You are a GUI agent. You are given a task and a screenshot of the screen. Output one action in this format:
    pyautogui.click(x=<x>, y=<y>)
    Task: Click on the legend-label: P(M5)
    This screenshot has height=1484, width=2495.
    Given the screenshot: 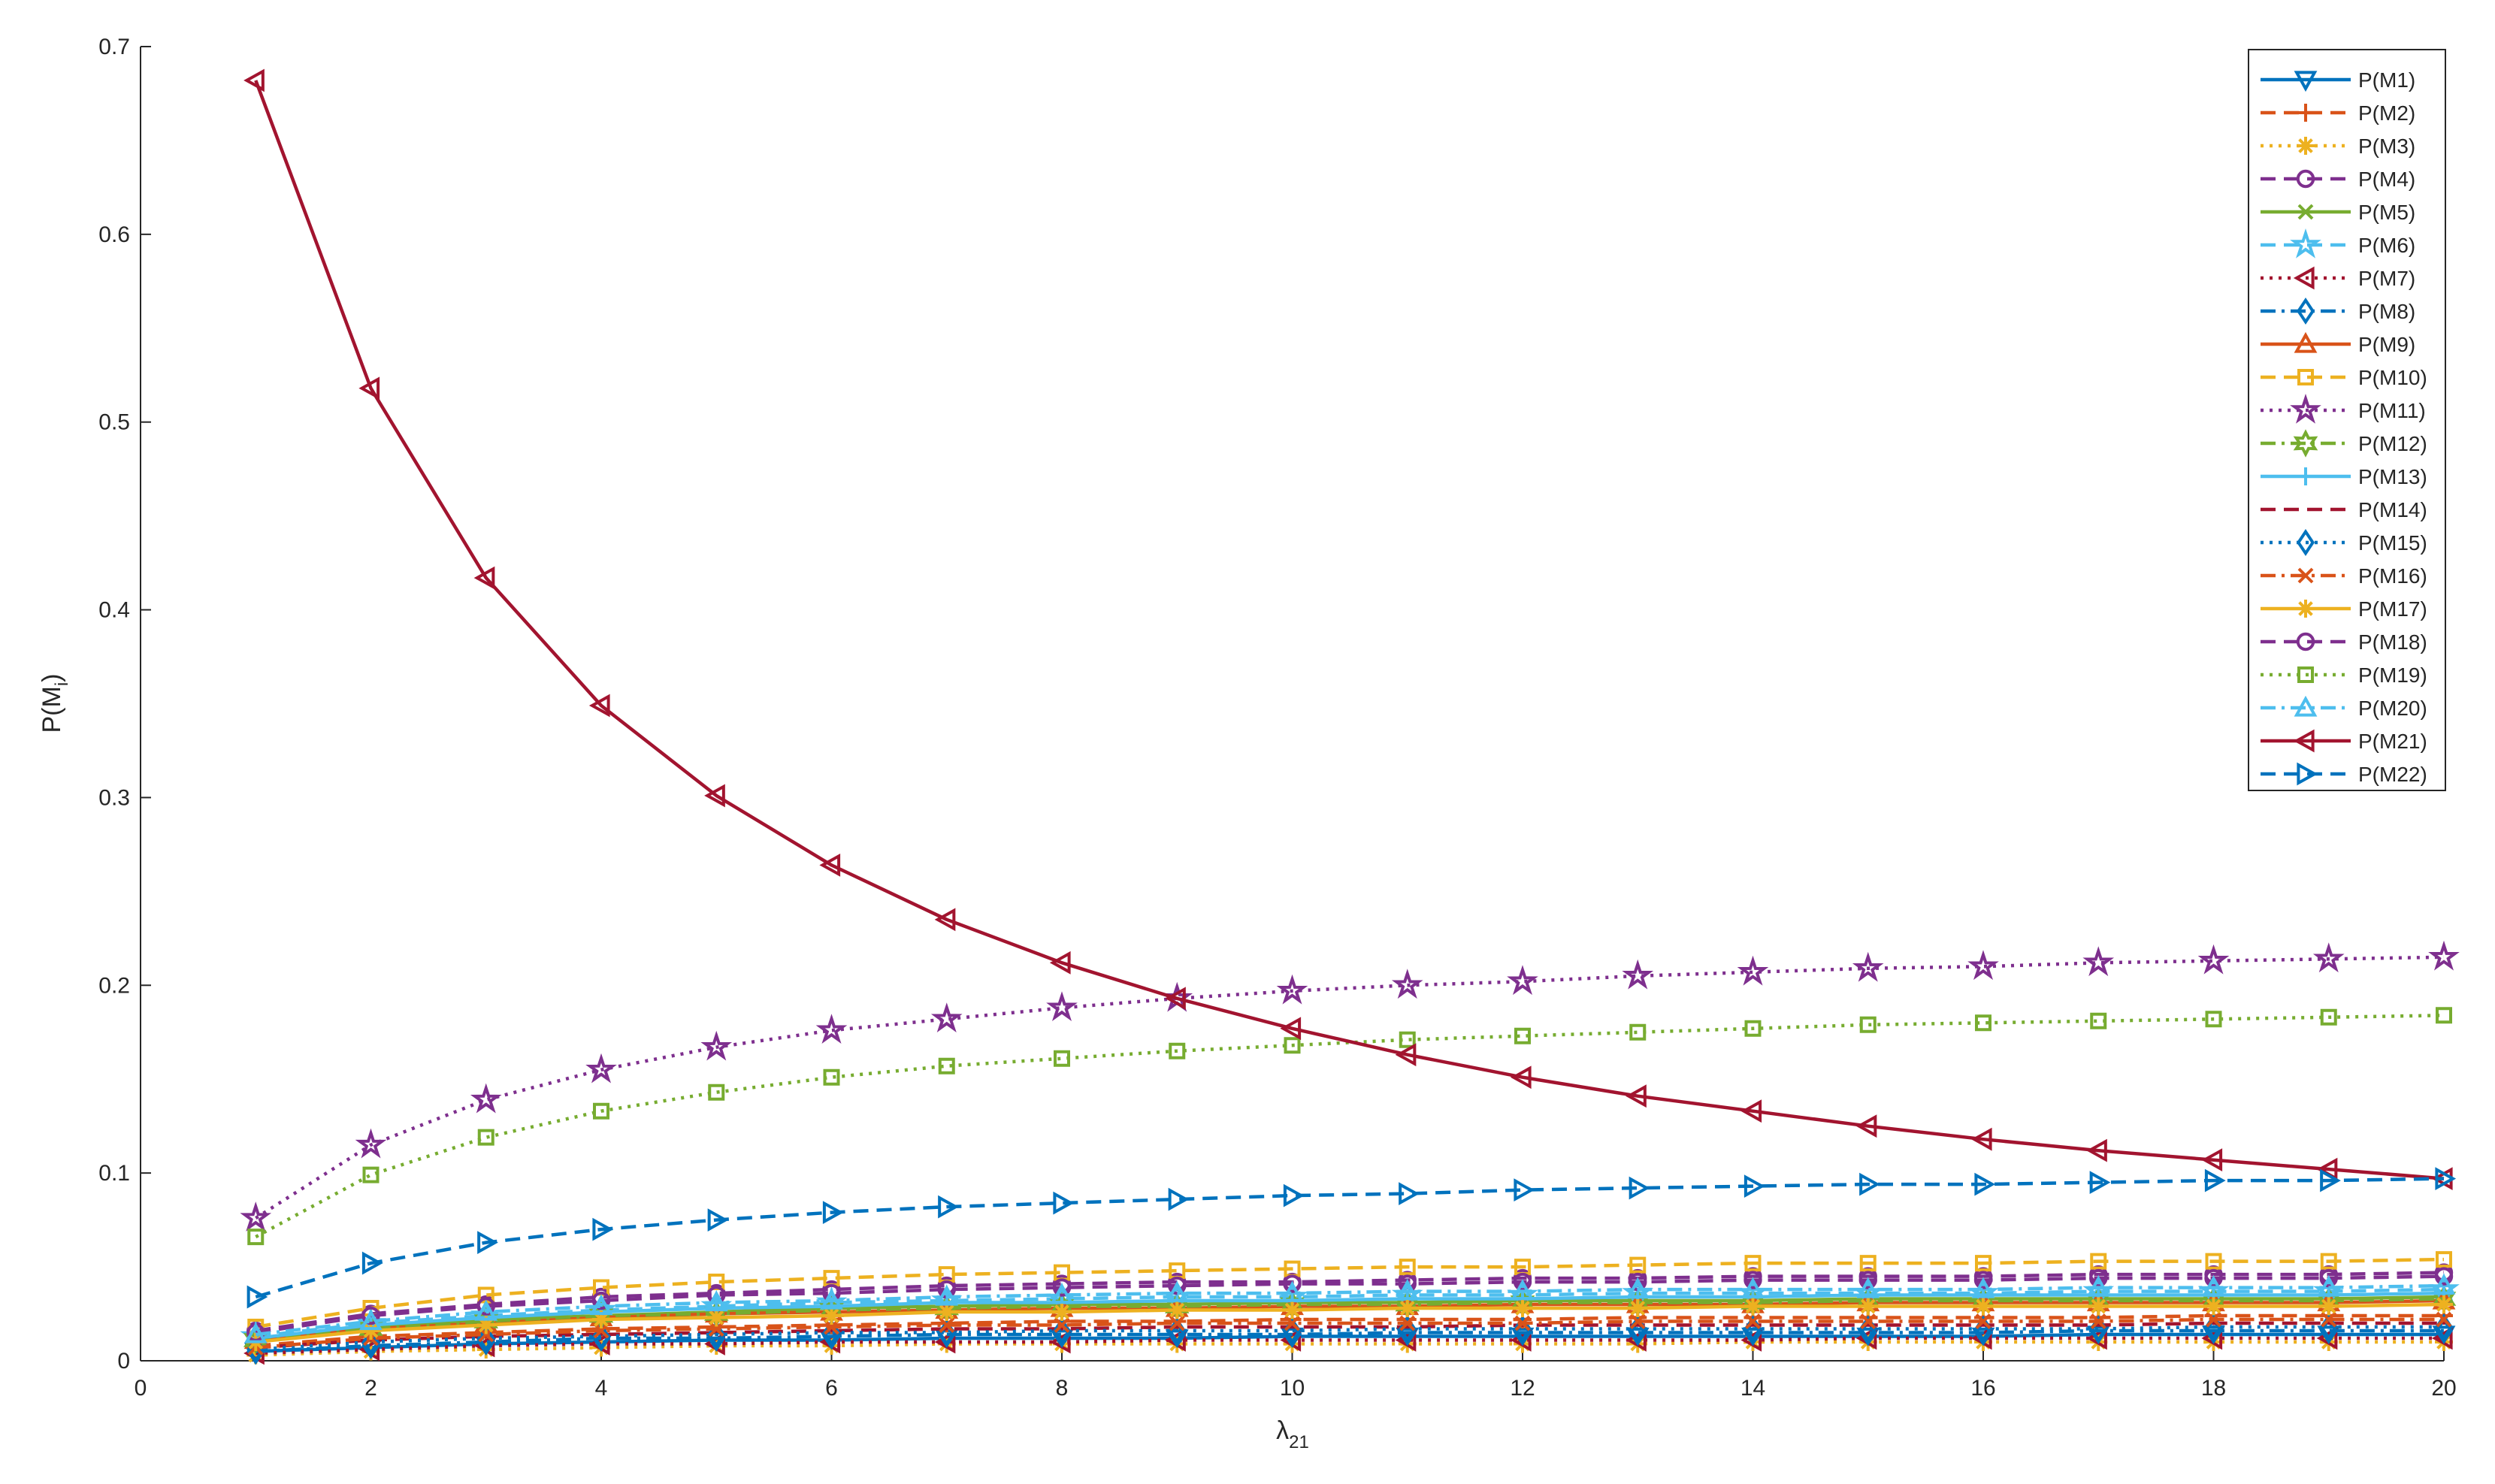 What is the action you would take?
    pyautogui.click(x=2386, y=212)
    